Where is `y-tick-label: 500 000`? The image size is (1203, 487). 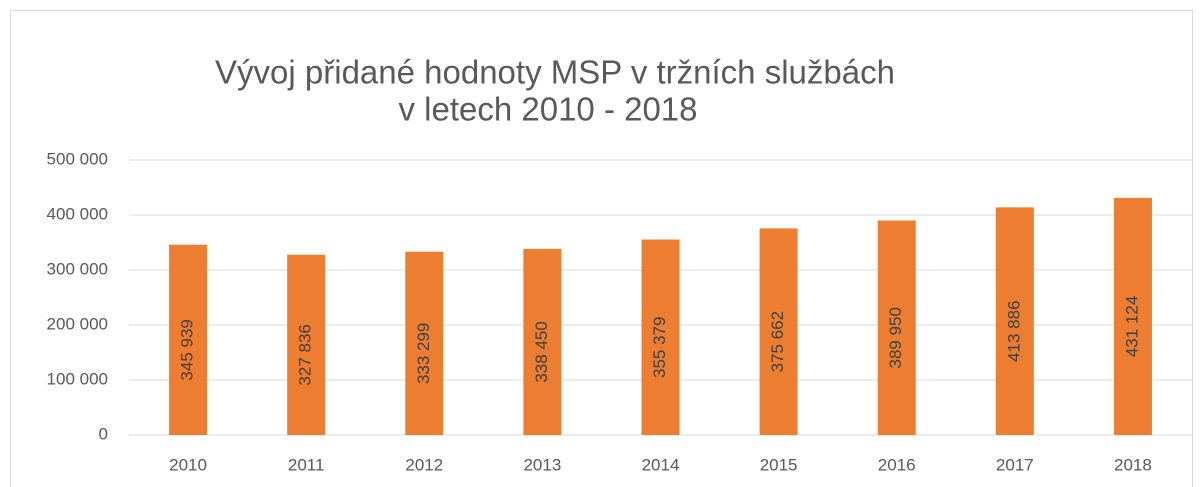 y-tick-label: 500 000 is located at coordinates (77, 158).